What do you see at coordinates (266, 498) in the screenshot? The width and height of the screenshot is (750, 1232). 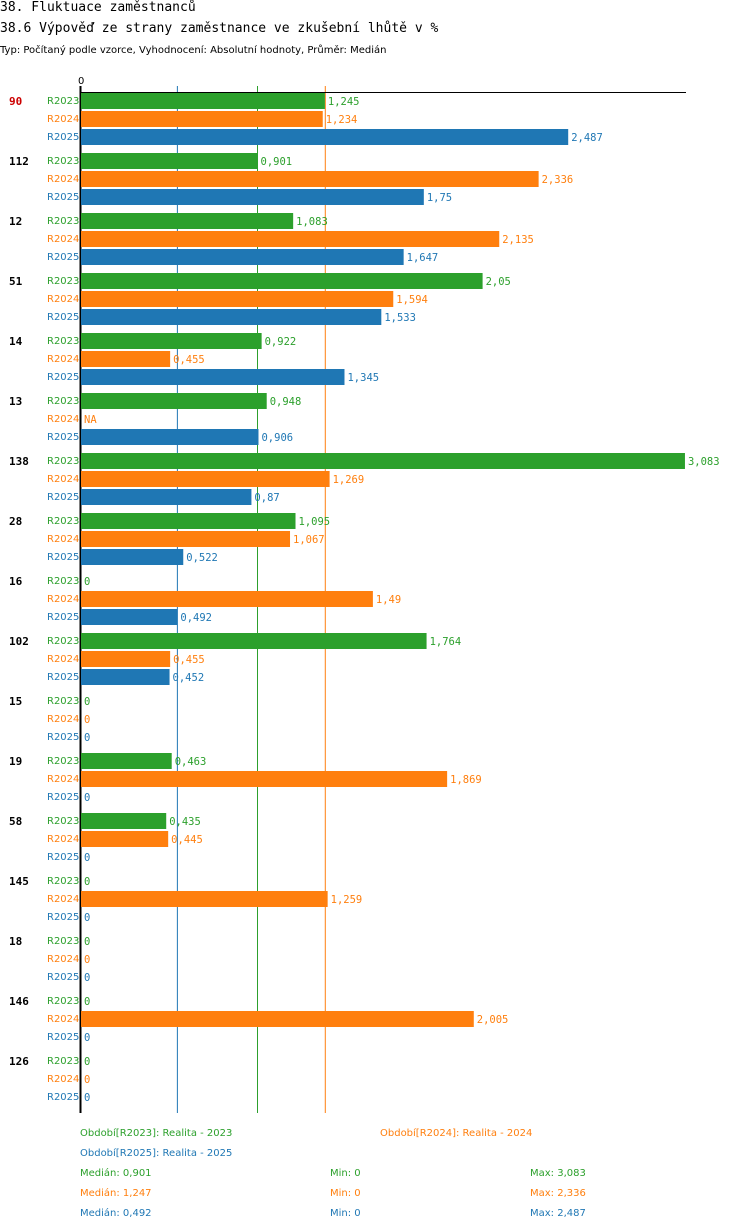 I see `value-label-138-r2025: 0,87` at bounding box center [266, 498].